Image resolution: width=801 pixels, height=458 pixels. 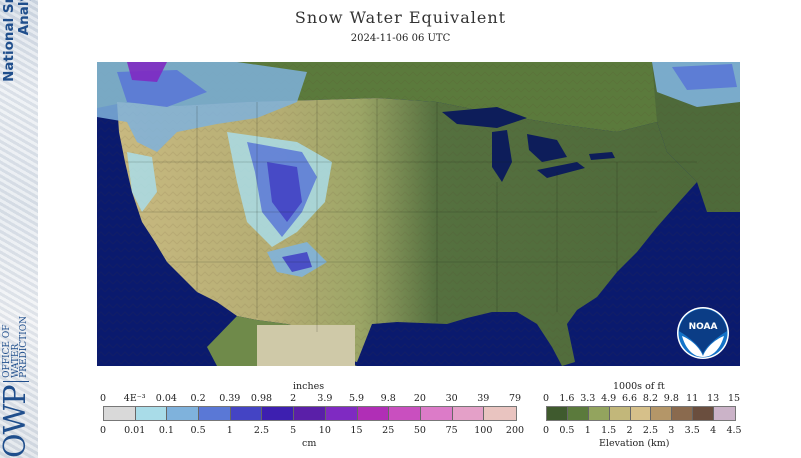 I want to click on swe-bottom-tick: 0, so click(x=103, y=430).